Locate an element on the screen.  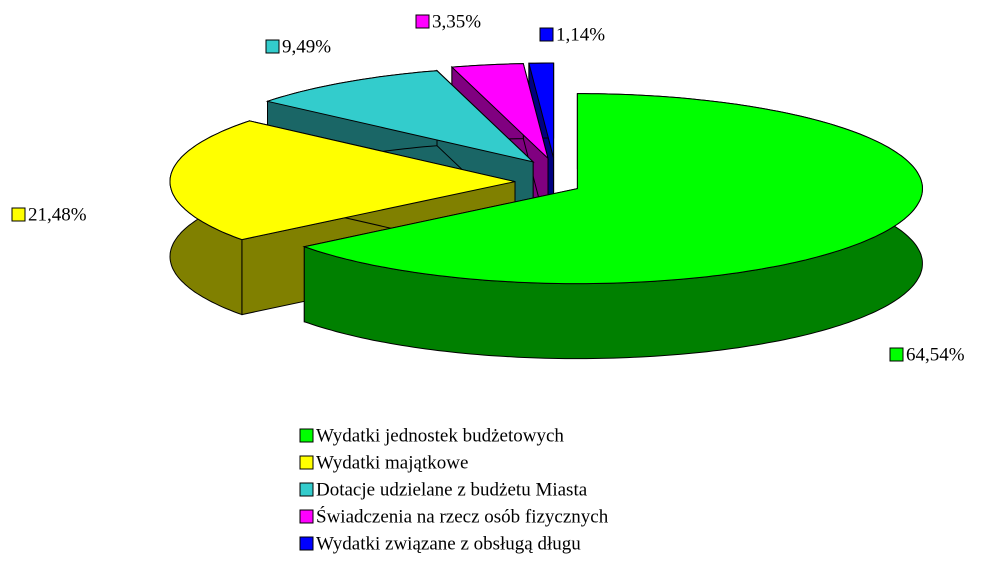
data-label: 9,49% is located at coordinates (306, 46).